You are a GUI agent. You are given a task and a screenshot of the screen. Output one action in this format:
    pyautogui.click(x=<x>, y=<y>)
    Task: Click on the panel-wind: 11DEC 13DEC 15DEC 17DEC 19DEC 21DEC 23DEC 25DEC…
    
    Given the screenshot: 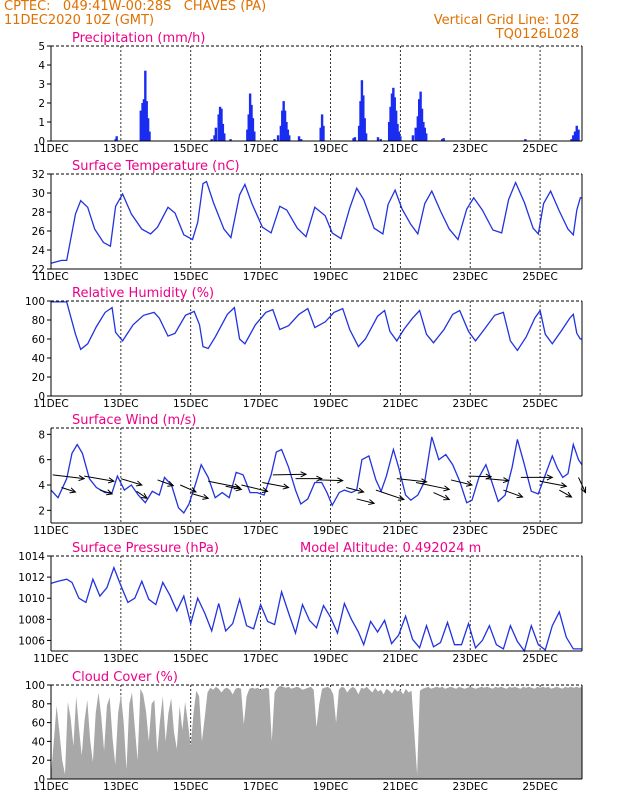 What is the action you would take?
    pyautogui.click(x=310, y=475)
    